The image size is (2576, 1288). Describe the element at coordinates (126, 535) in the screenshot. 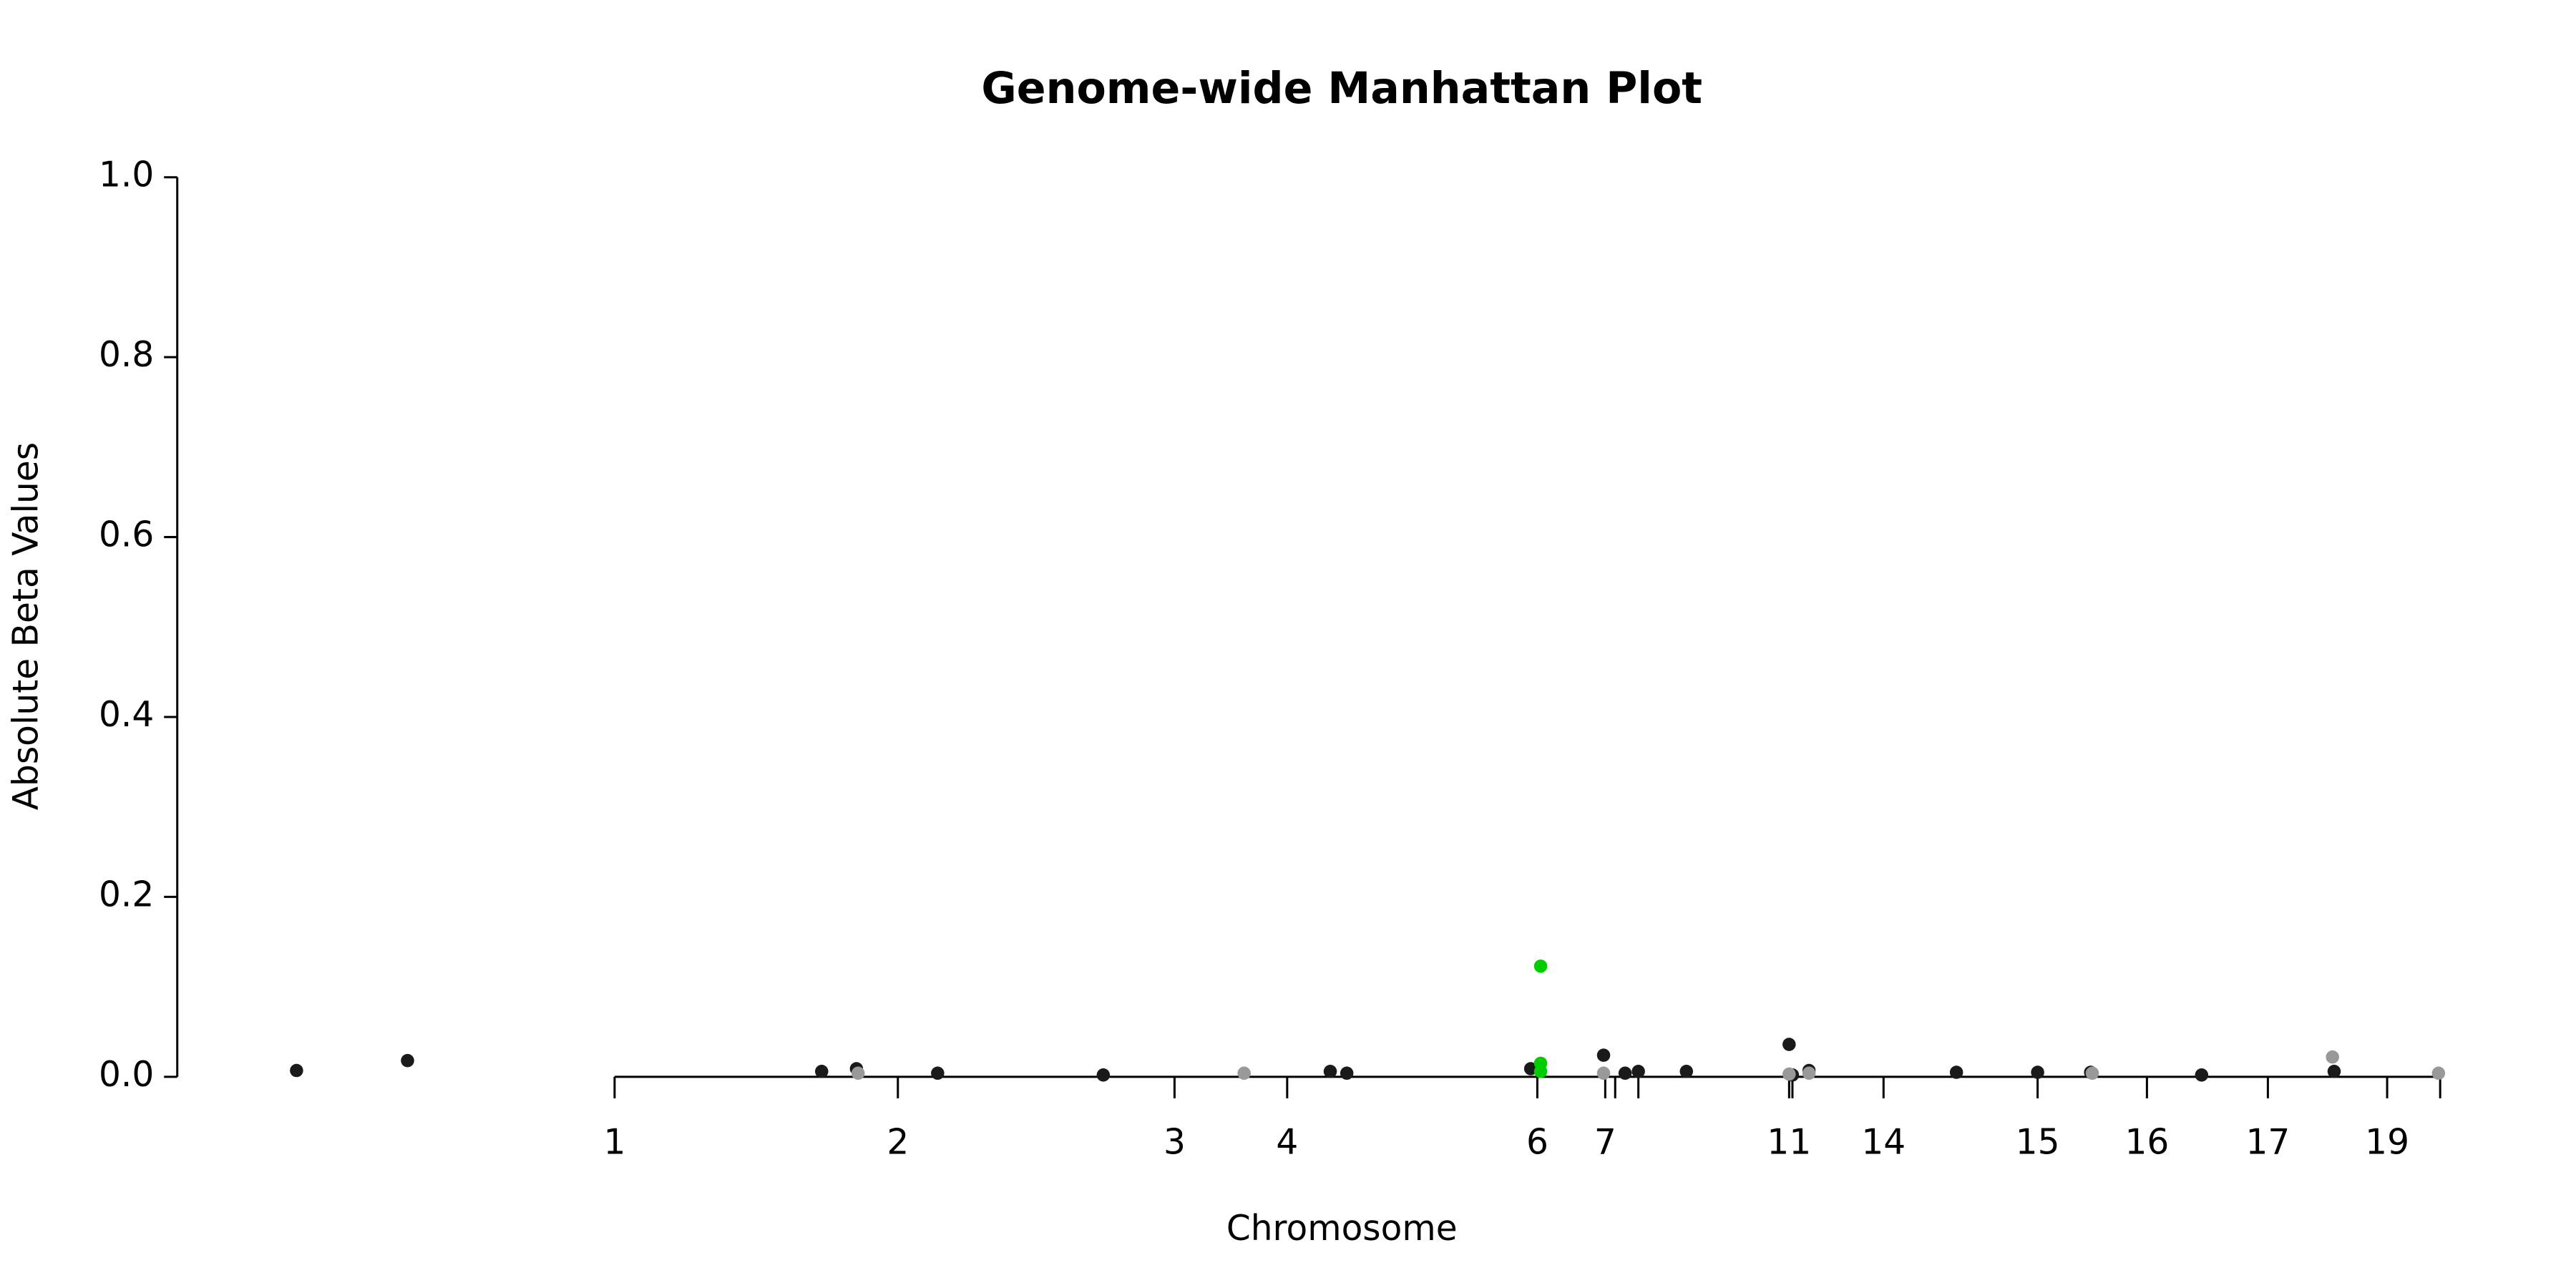

I see `y-tick-label: 0.6` at that location.